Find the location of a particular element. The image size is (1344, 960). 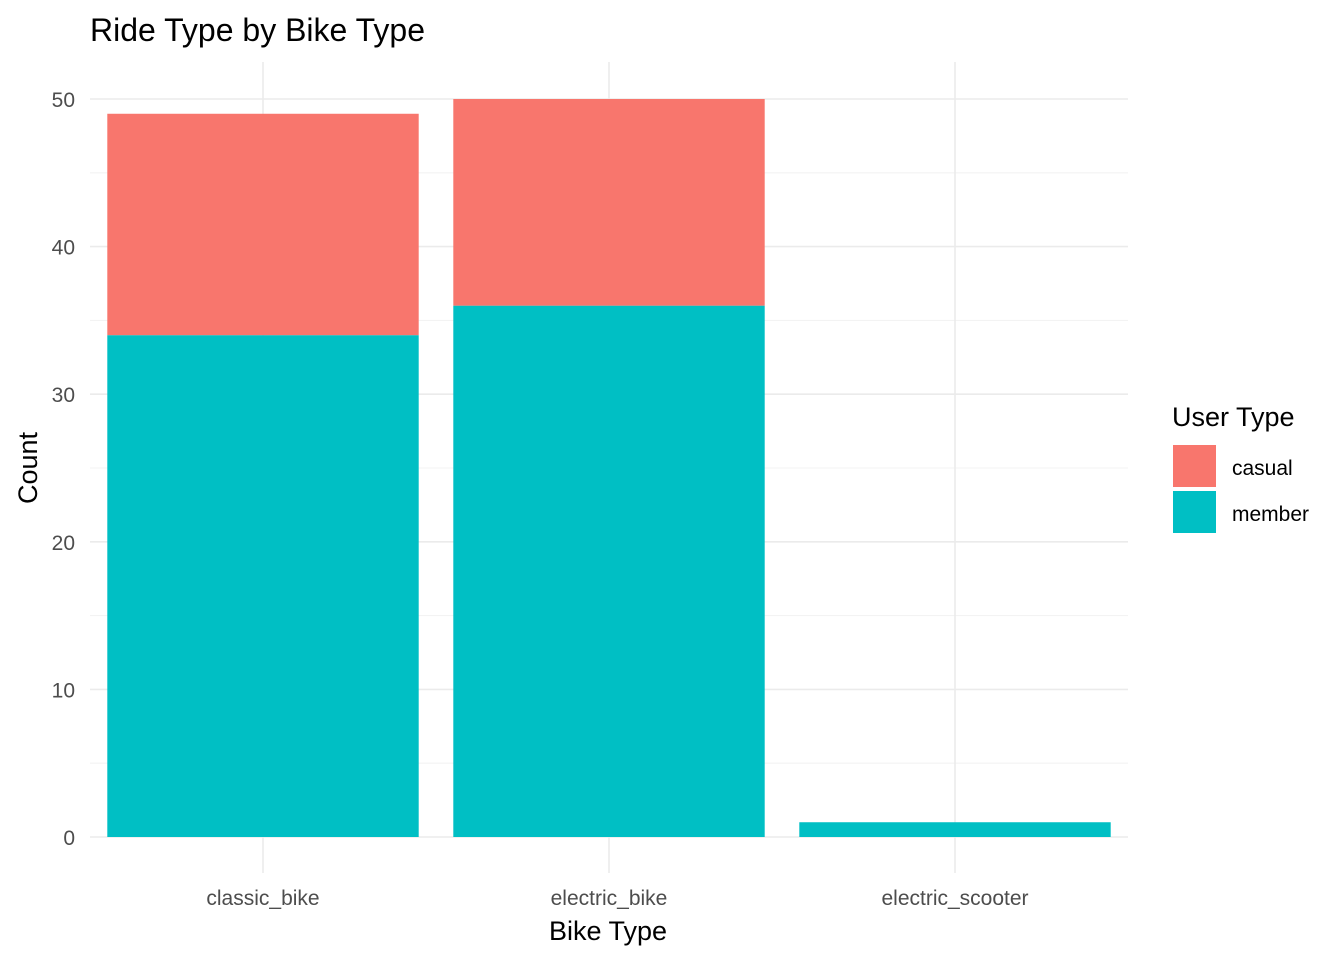

y-tick-label: 40 is located at coordinates (63, 248).